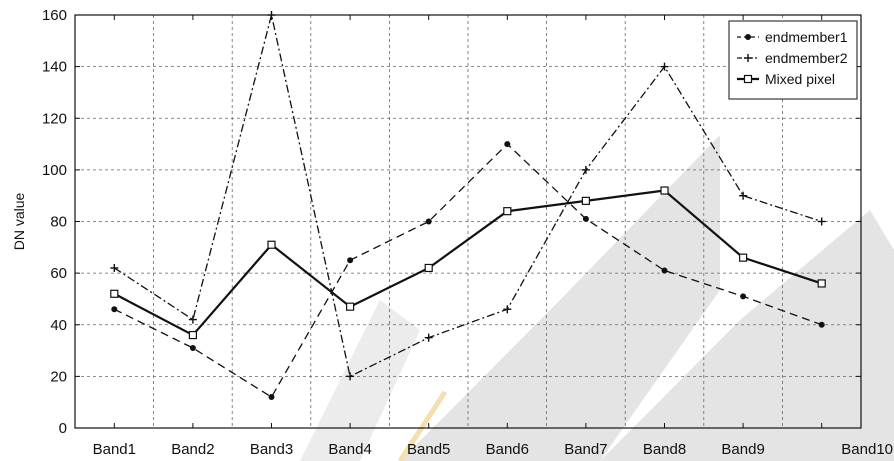  I want to click on legend-item: endmember2, so click(792, 58).